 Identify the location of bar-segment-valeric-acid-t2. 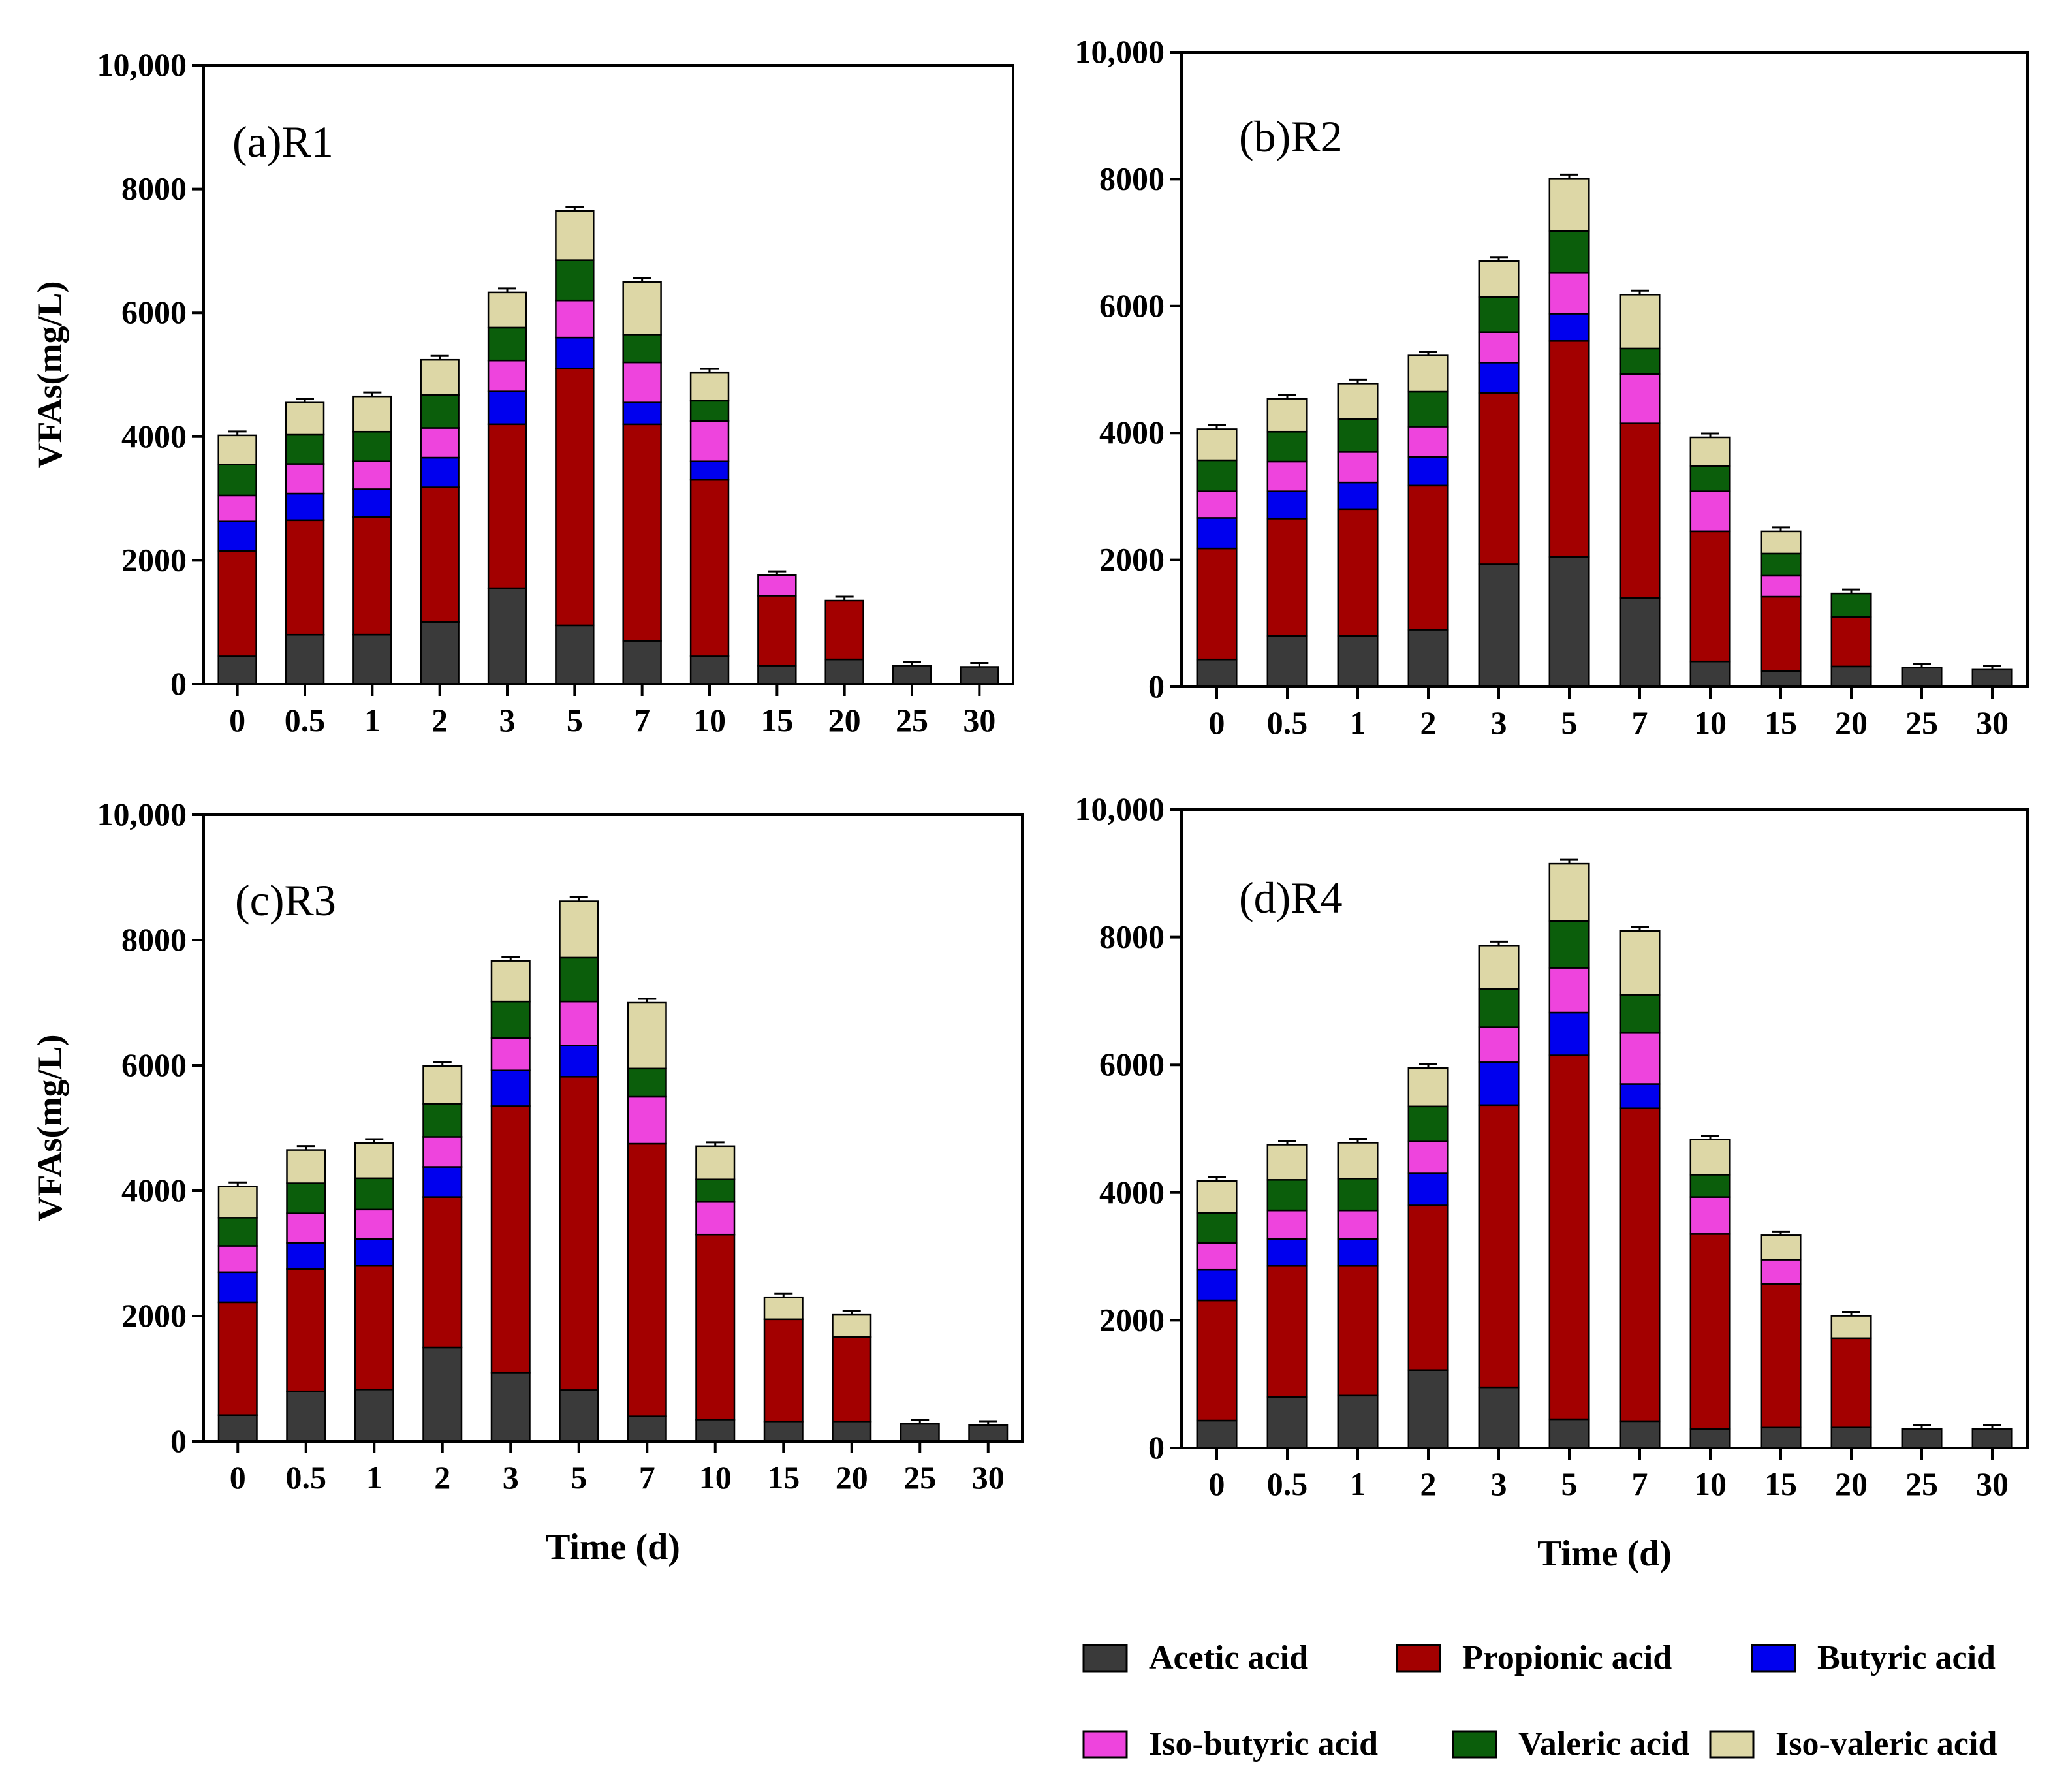
(442, 1121).